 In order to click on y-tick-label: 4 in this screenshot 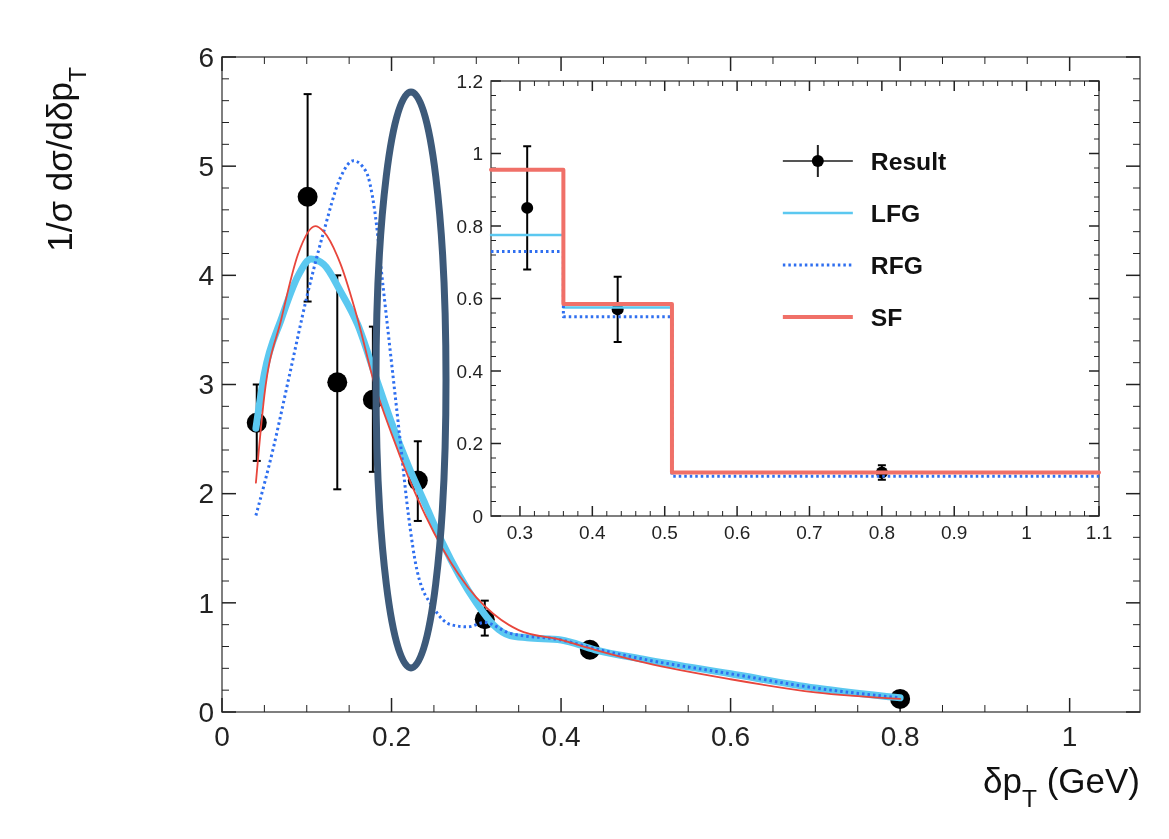, I will do `click(206, 276)`.